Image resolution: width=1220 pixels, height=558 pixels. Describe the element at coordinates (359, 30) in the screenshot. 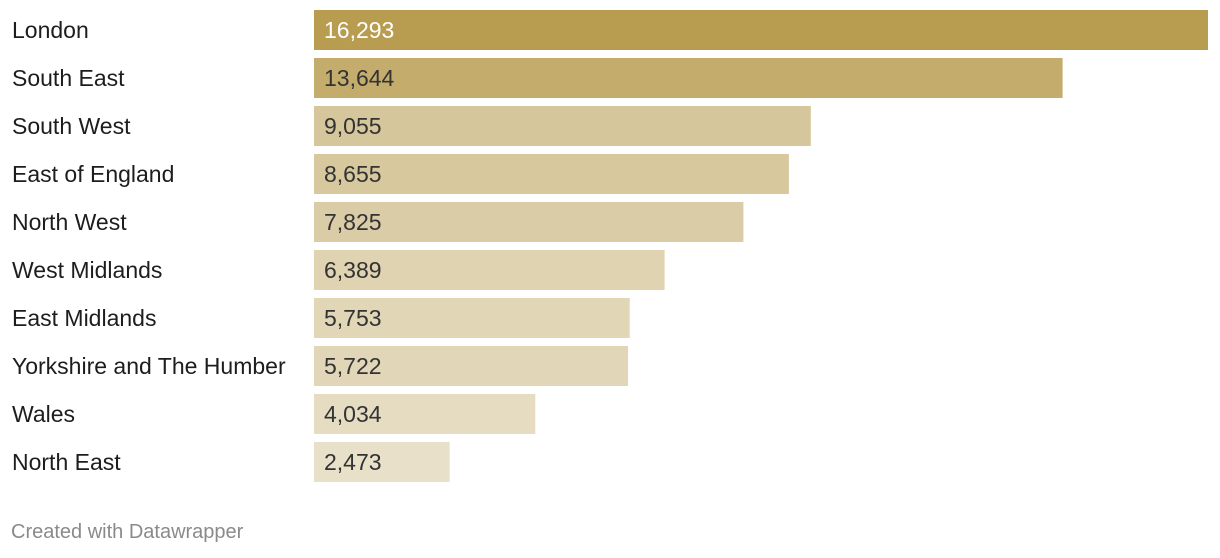

I see `value-label-london: 16,293` at that location.